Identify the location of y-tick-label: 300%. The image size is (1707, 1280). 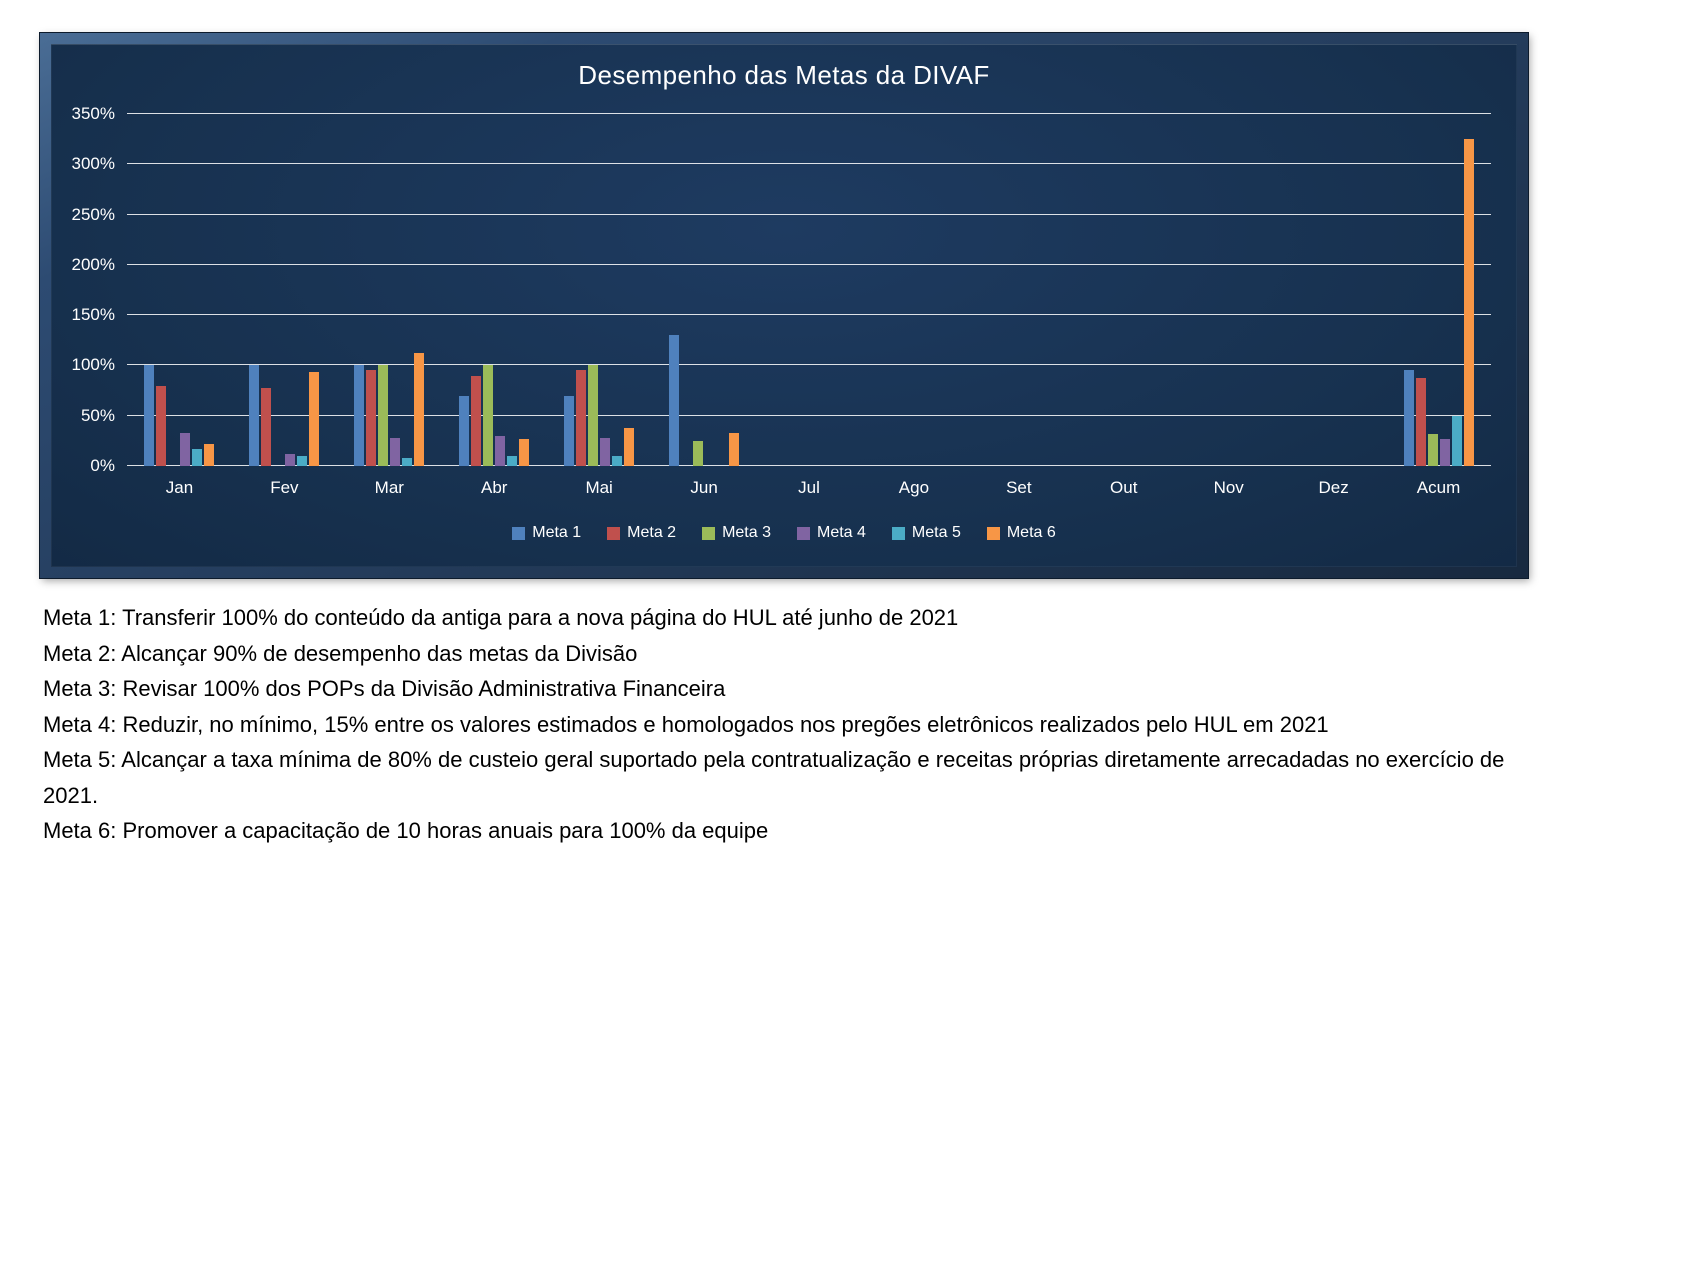
(93, 164).